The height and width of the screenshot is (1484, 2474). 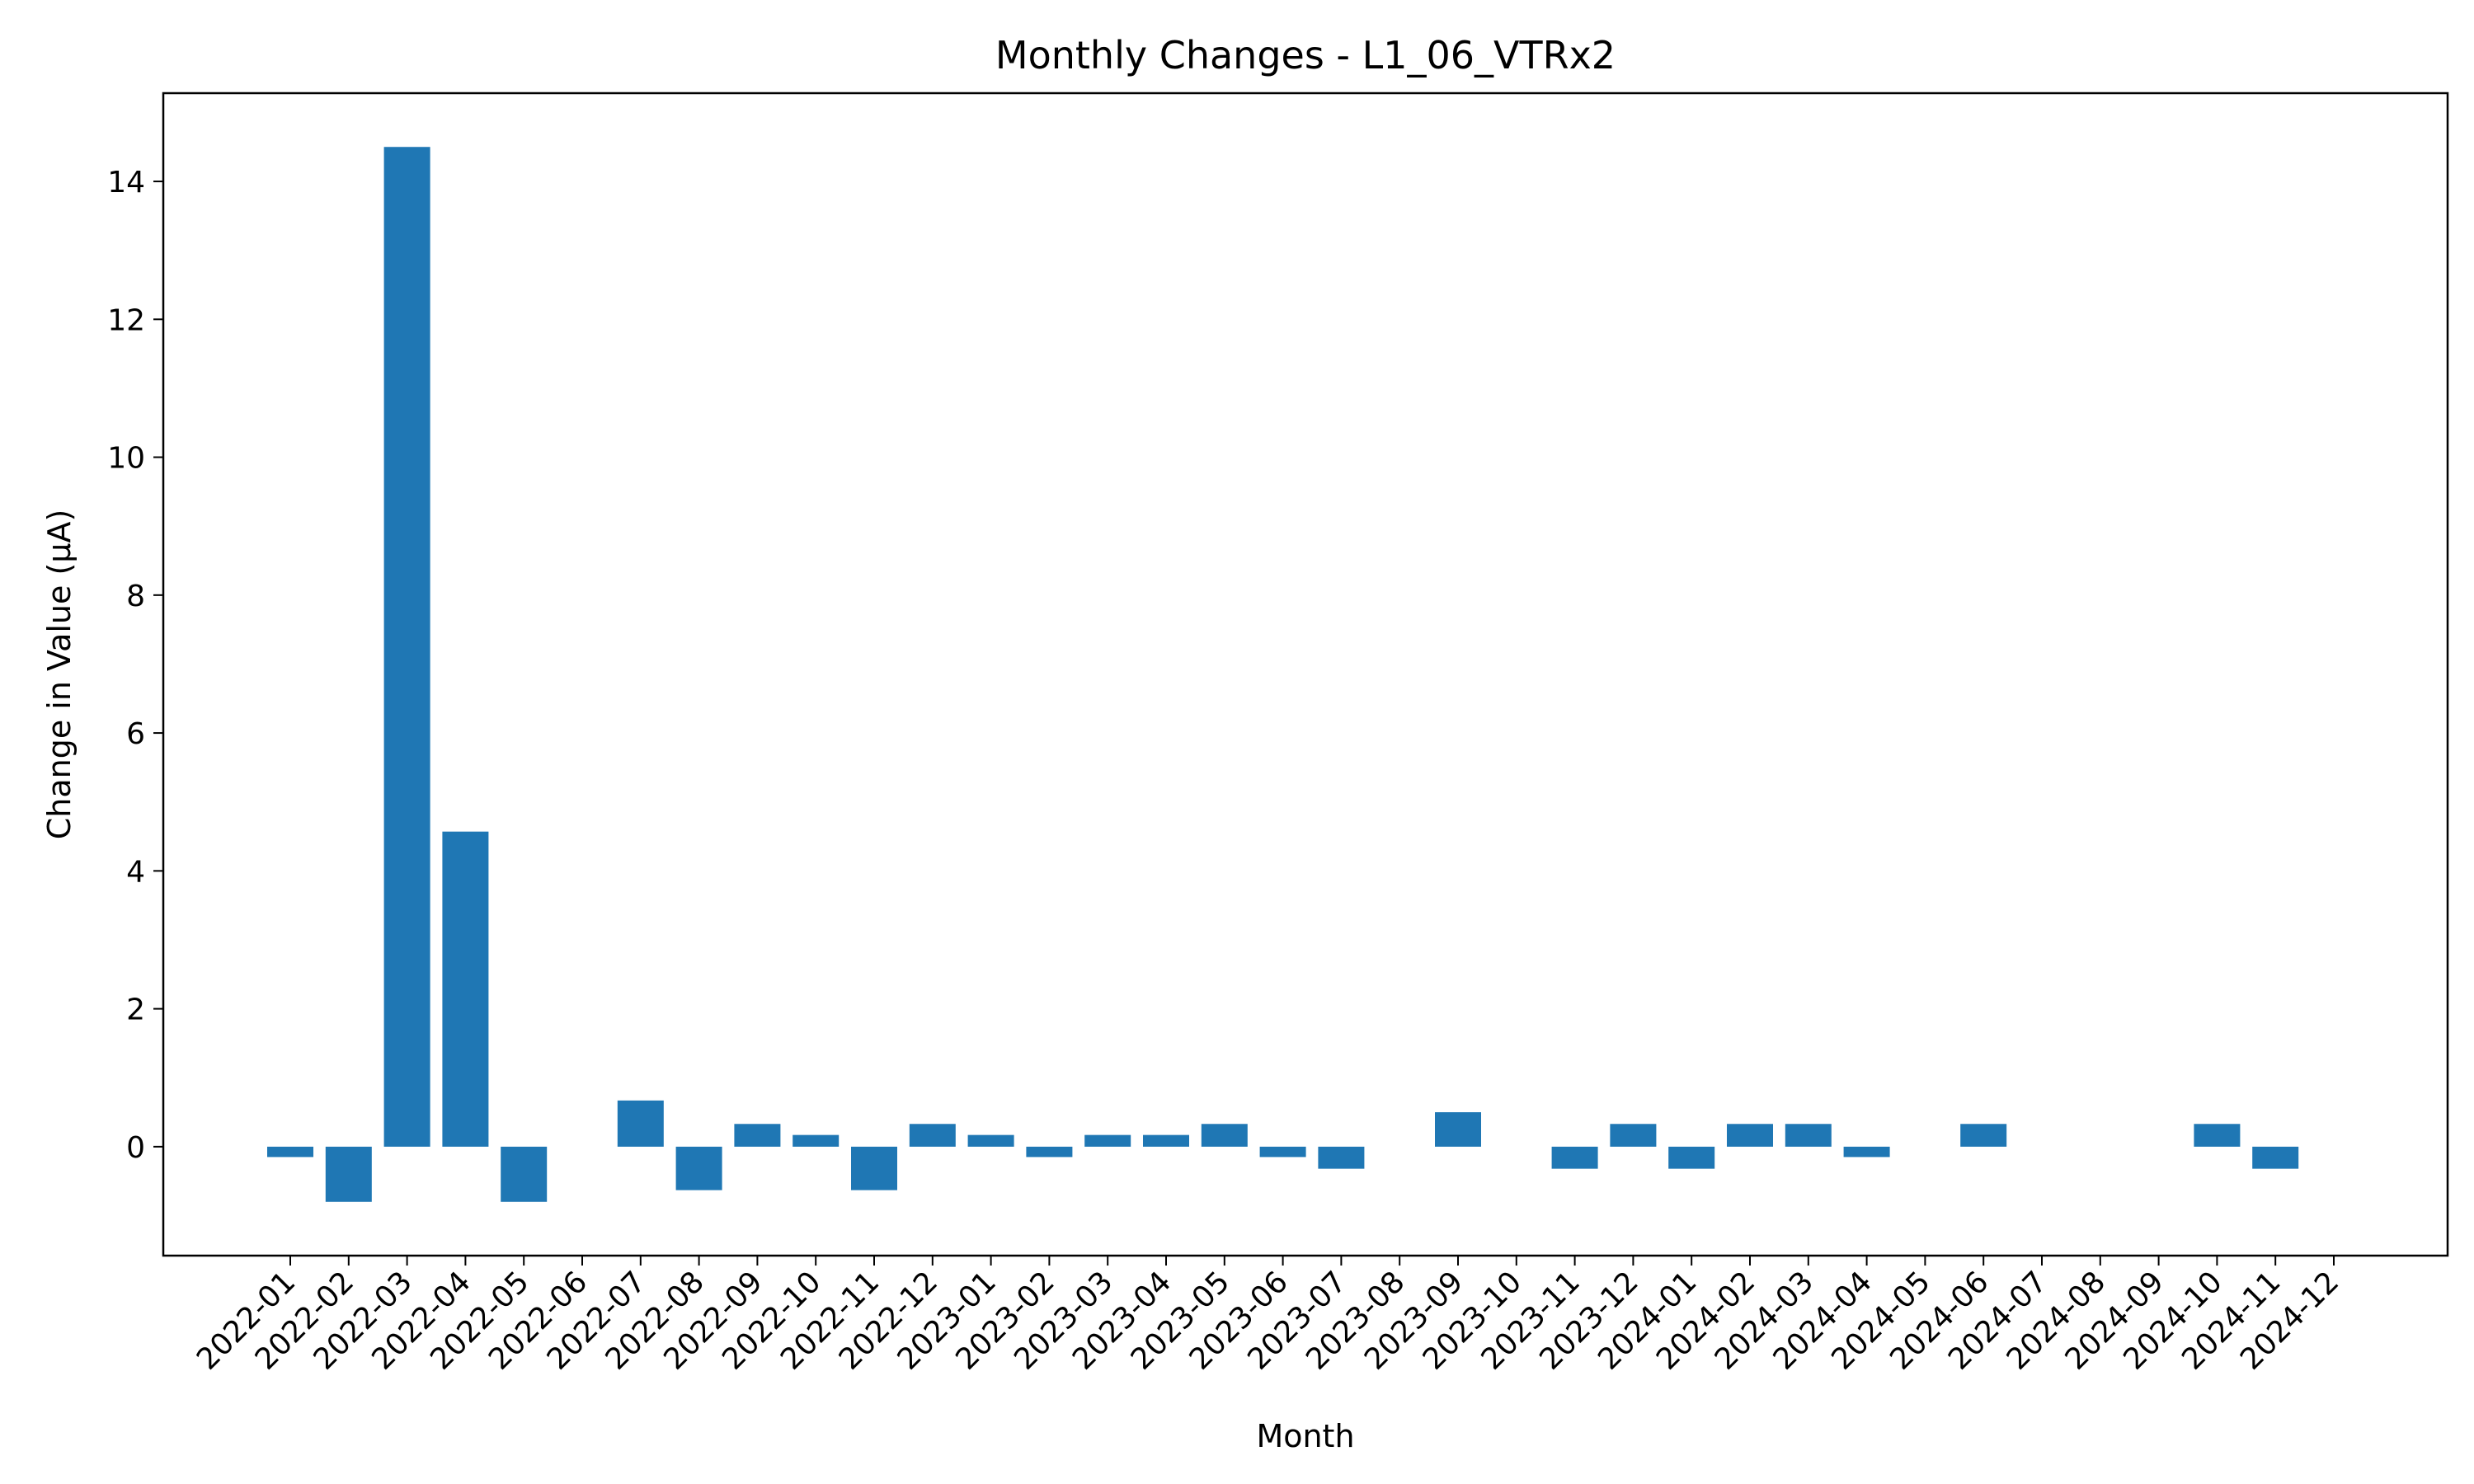 I want to click on x-axis-label: Month, so click(x=1305, y=1436).